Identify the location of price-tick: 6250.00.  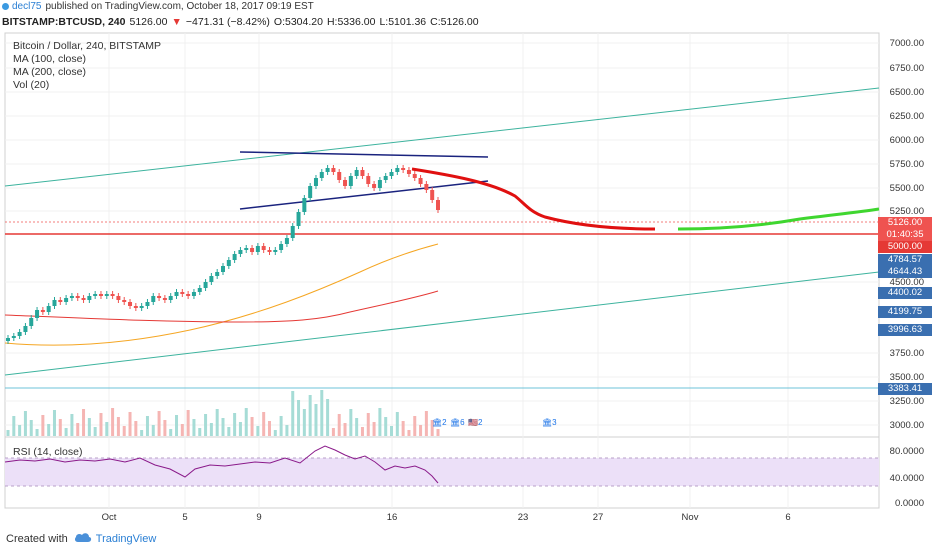
(906, 116).